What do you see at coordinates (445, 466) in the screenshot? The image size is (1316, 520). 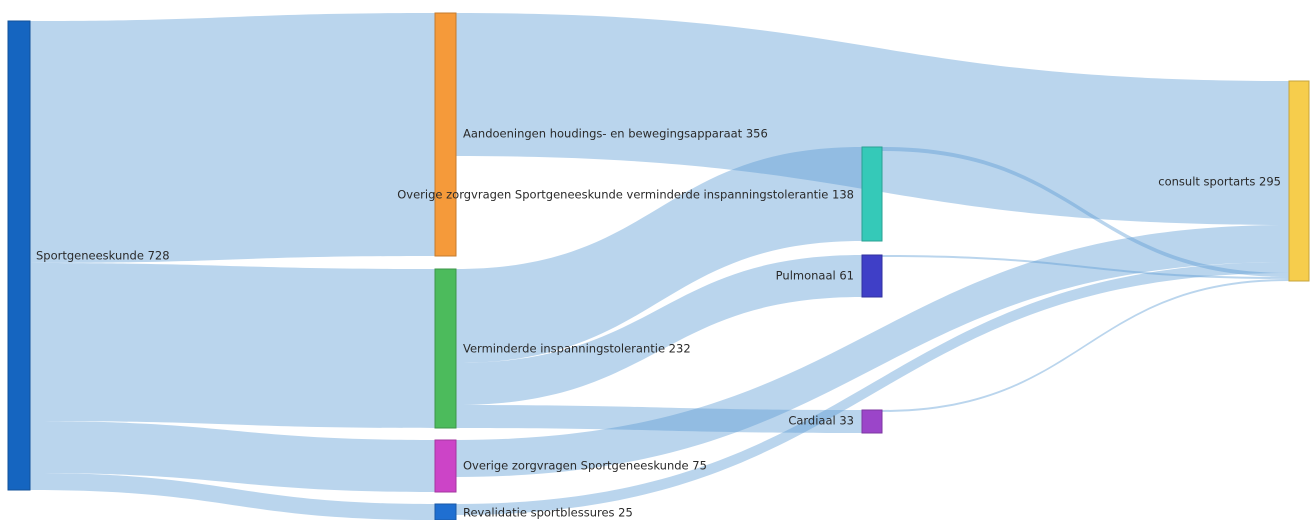 I see `node-overige75` at bounding box center [445, 466].